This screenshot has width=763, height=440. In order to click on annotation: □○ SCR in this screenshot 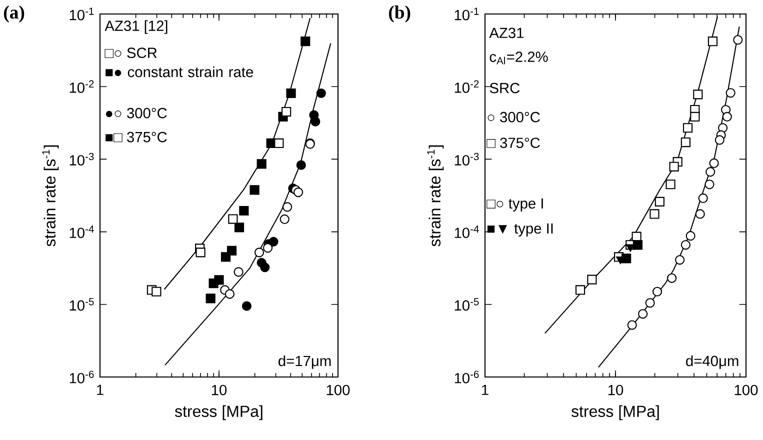, I will do `click(130, 53)`.